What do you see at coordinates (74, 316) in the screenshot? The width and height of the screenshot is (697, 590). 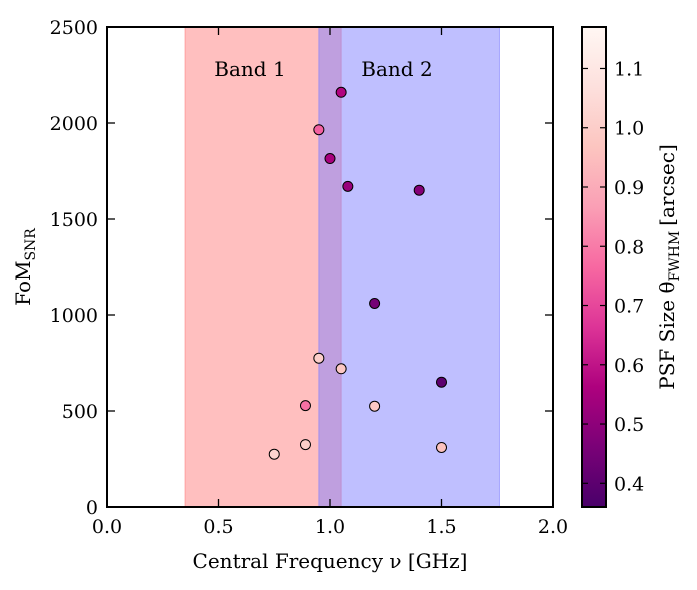 I see `y-tick-label: 1000` at bounding box center [74, 316].